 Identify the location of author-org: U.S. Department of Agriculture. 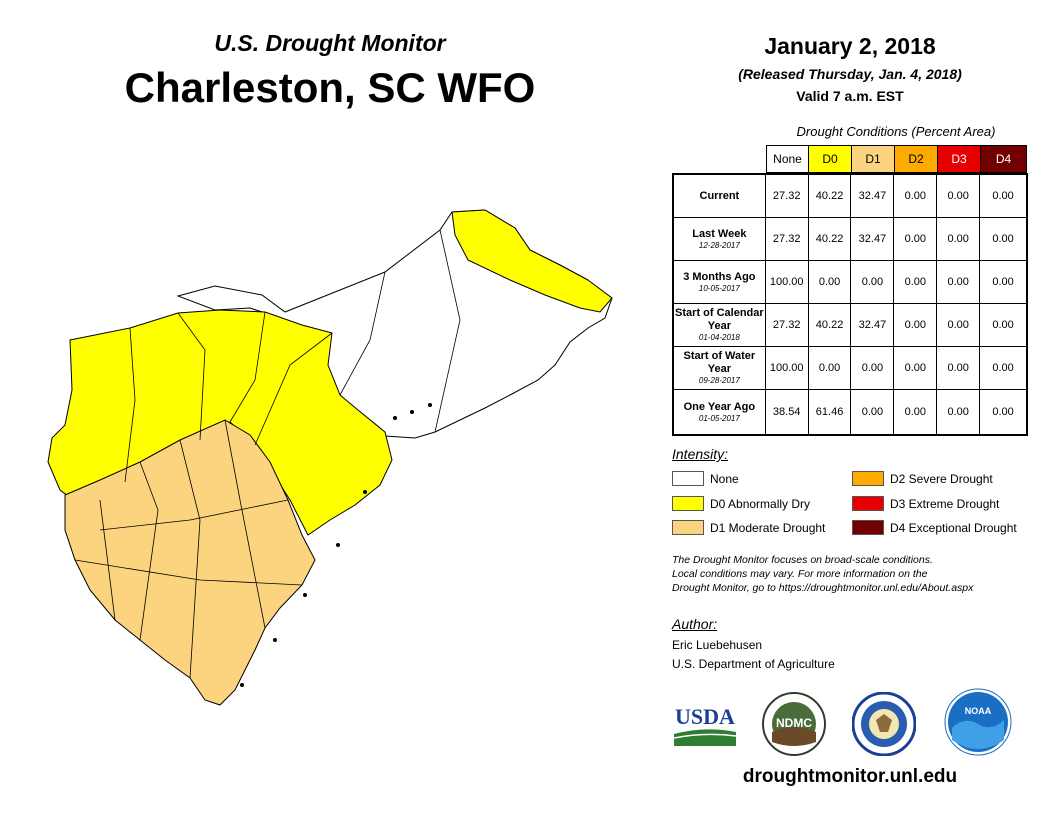
(753, 664).